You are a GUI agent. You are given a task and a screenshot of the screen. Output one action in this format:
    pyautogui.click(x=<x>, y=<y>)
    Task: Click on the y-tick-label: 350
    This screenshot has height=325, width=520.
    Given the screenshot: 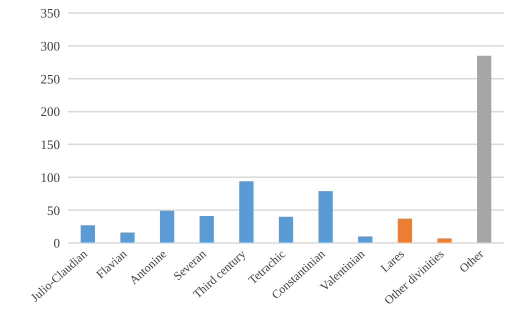 What is the action you would take?
    pyautogui.click(x=50, y=13)
    